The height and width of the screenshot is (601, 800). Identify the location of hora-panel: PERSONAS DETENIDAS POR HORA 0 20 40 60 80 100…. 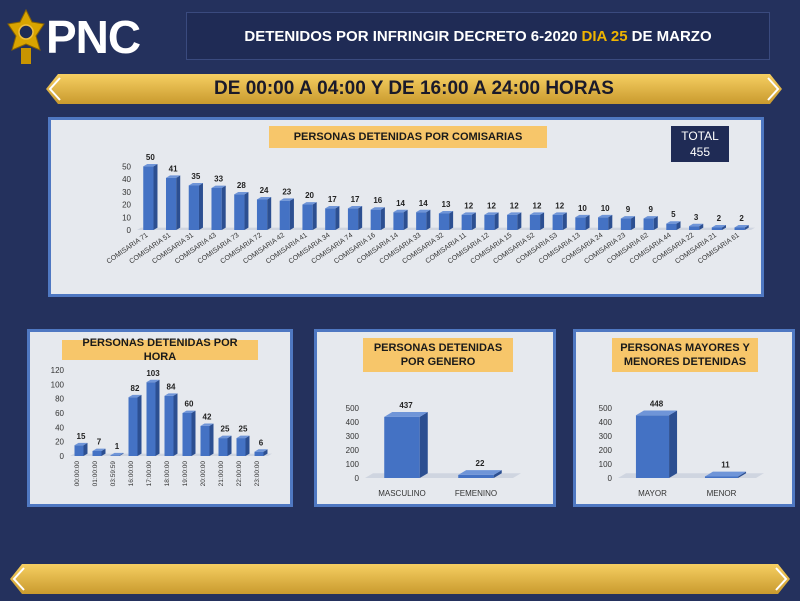
(160, 418).